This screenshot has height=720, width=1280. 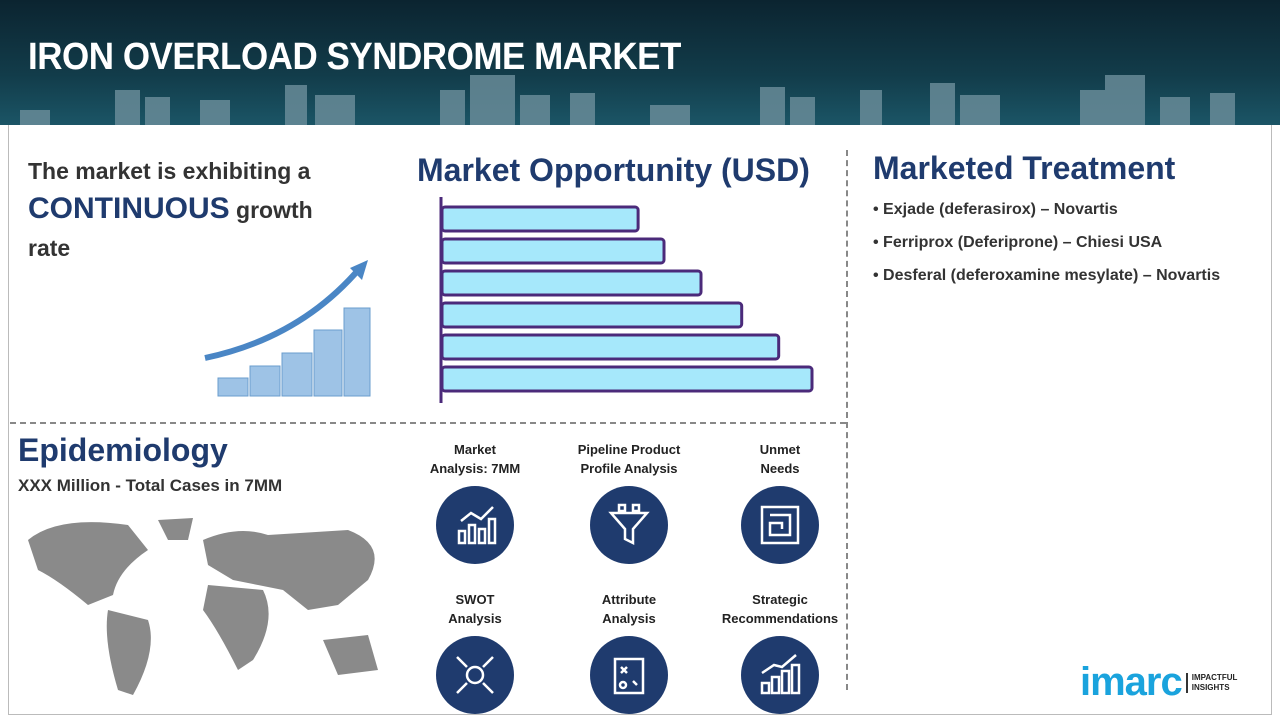 I want to click on growth-chart-icon, so click(x=780, y=675).